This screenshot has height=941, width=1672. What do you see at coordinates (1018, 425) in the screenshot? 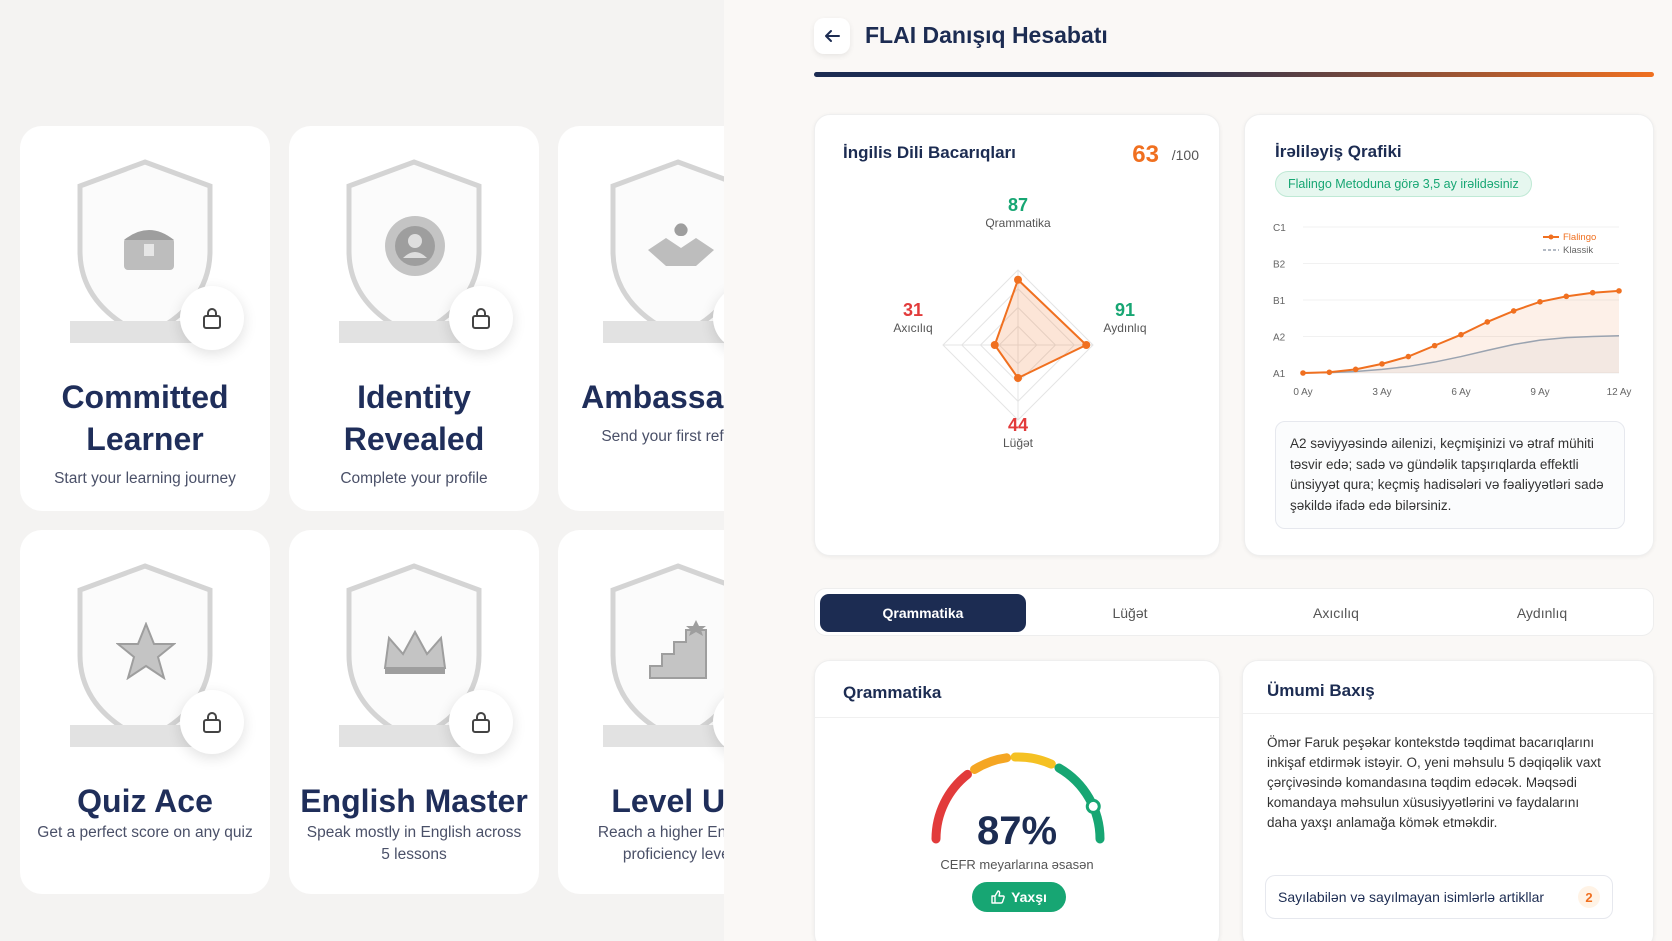
I see `radar-value: 44` at bounding box center [1018, 425].